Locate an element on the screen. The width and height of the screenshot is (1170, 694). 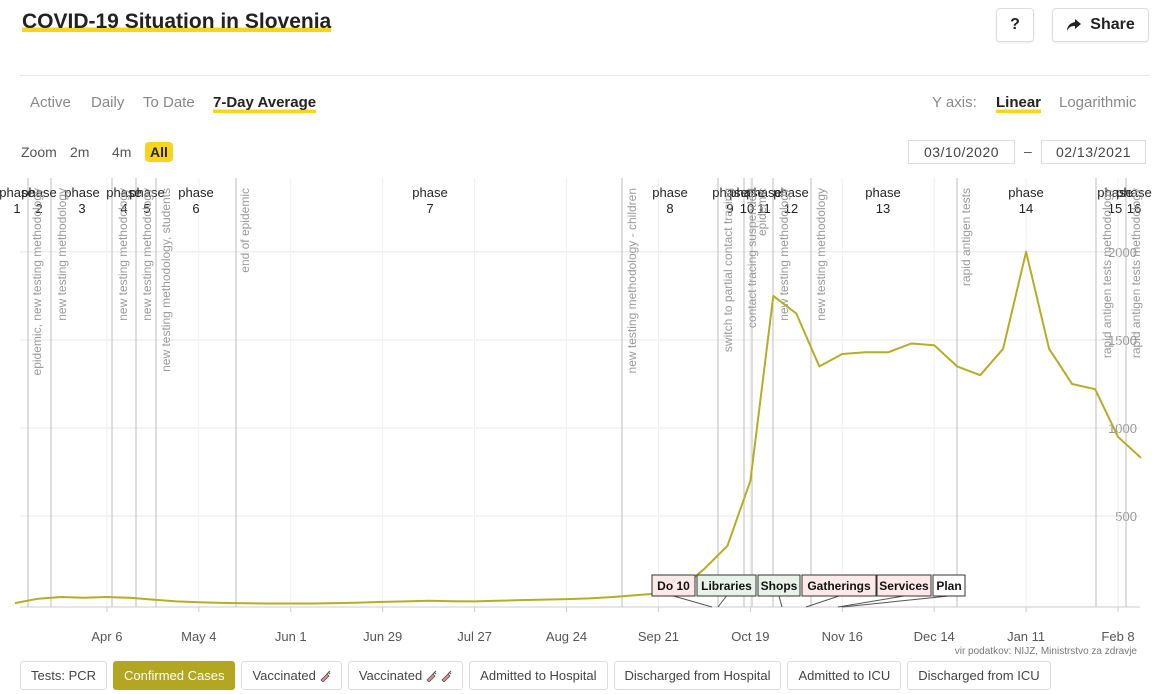
page-title: COVID-19 Situation in Slovenia is located at coordinates (177, 22).